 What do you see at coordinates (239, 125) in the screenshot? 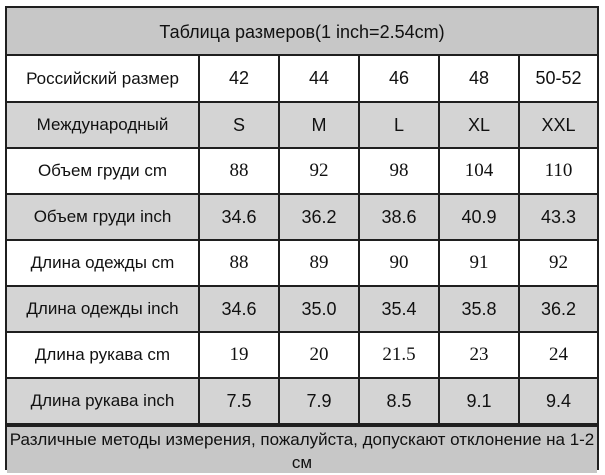
I see `table-cell: S` at bounding box center [239, 125].